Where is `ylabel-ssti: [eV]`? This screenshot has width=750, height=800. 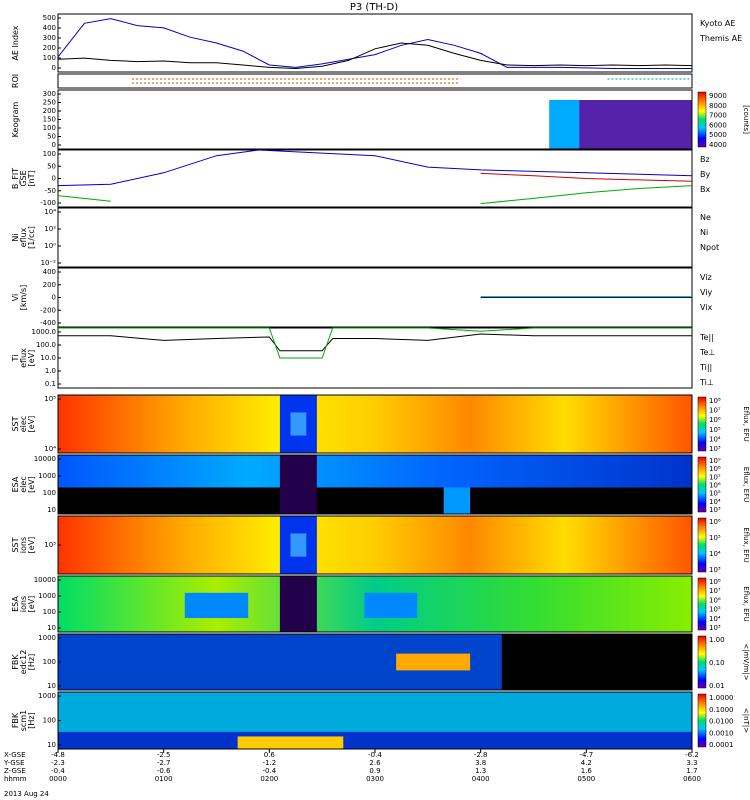
ylabel-ssti: [eV] is located at coordinates (31, 545).